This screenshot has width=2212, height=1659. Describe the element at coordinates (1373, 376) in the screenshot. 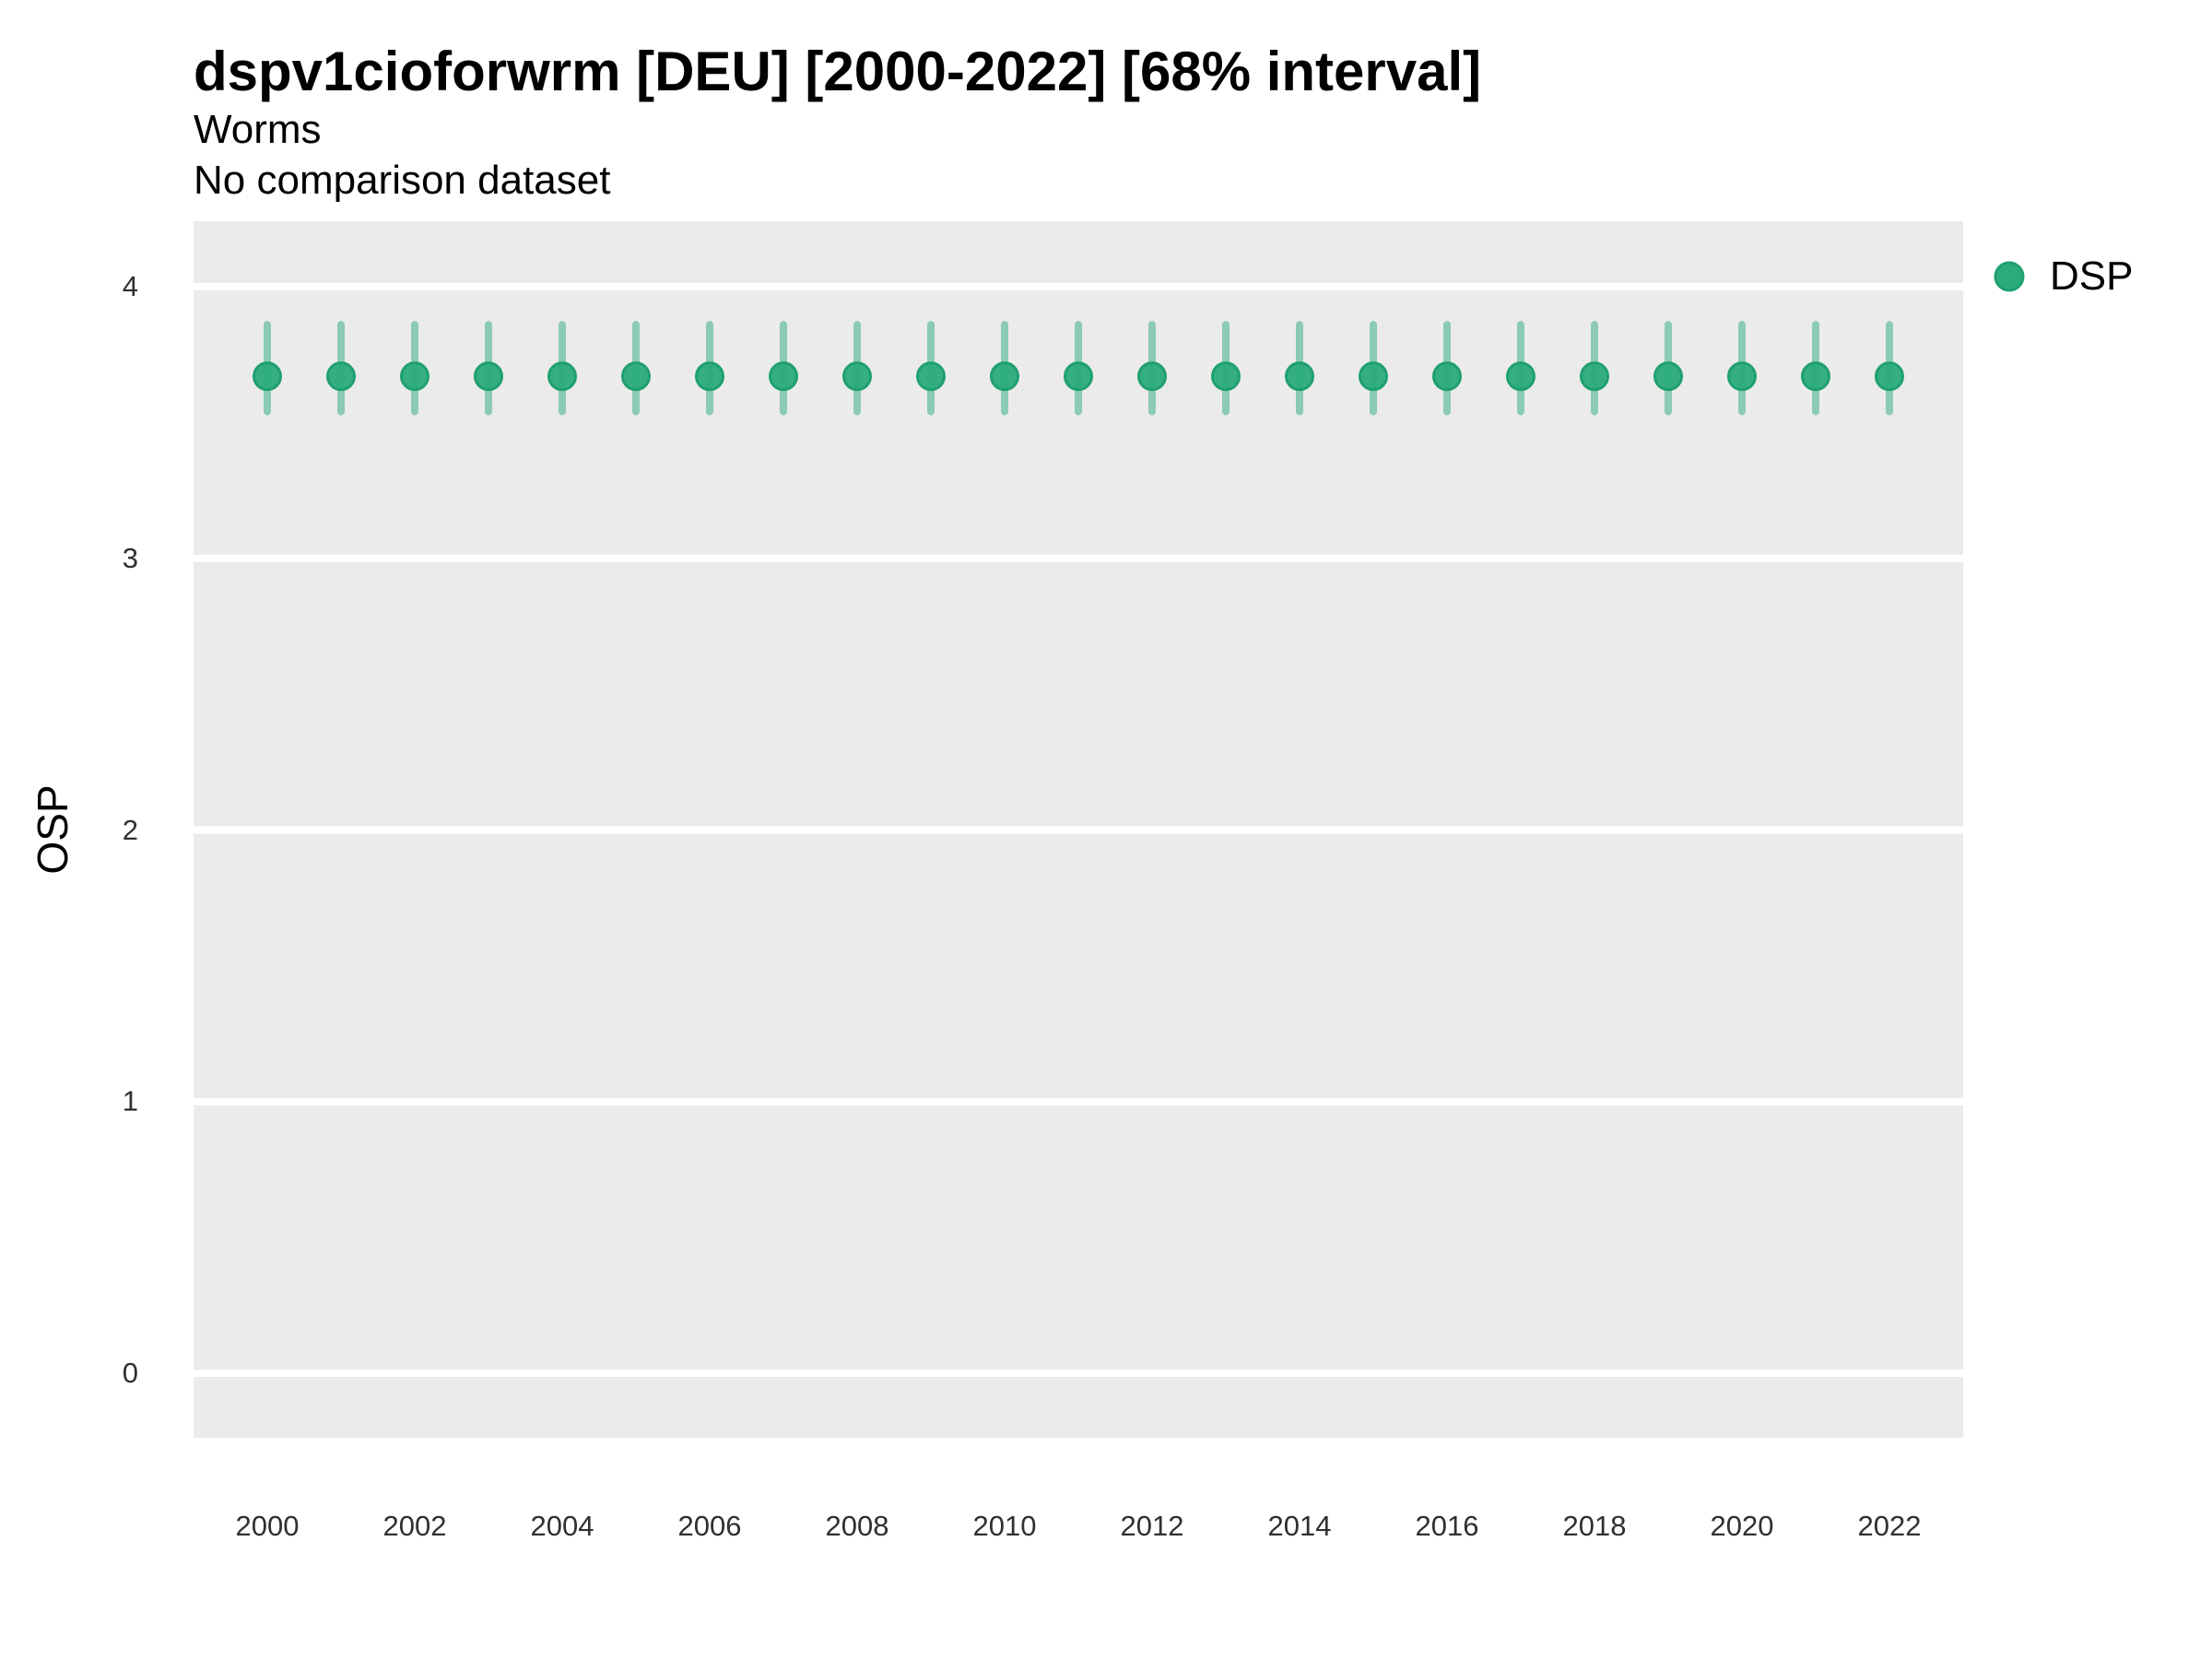

I see `data-point-2015` at that location.